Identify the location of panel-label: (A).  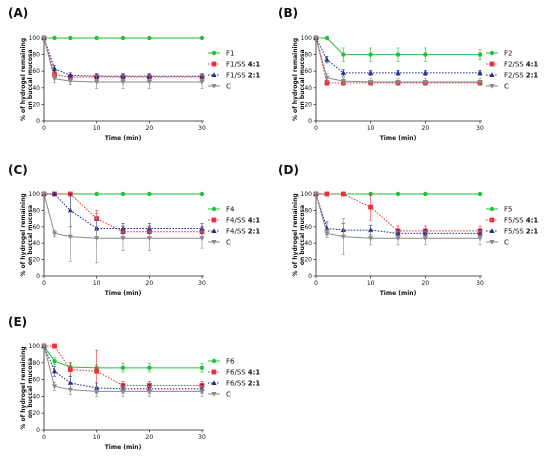
(18, 13).